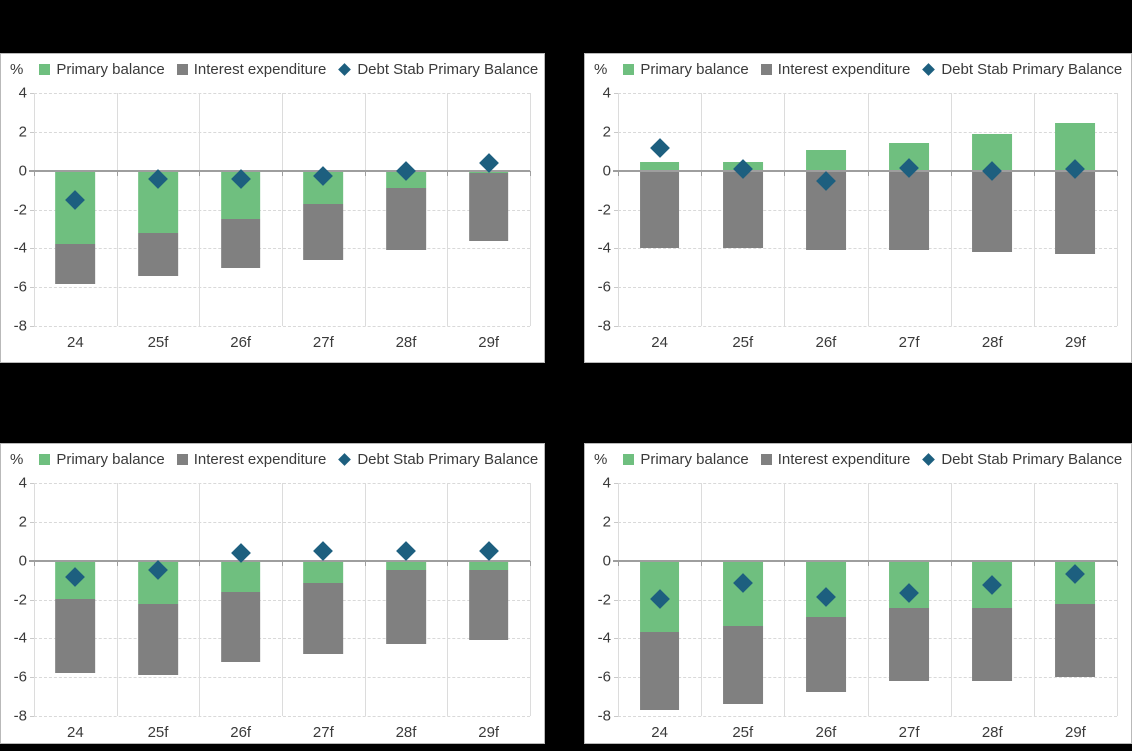  What do you see at coordinates (110, 69) in the screenshot?
I see `legend-label: Primary balance` at bounding box center [110, 69].